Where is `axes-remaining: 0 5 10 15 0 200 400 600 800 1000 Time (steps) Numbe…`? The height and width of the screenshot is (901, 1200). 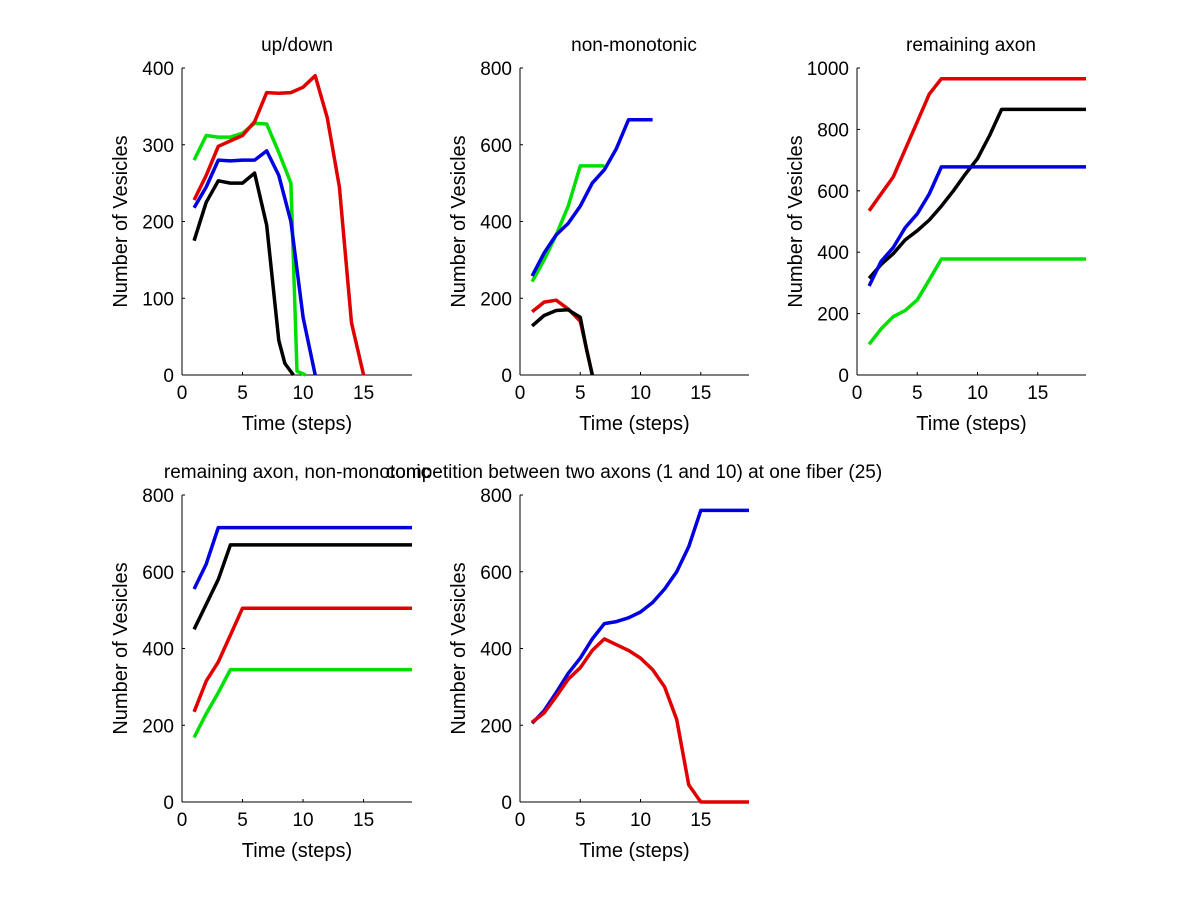 axes-remaining: 0 5 10 15 0 200 400 600 800 1000 Time (steps) Numbe… is located at coordinates (935, 235).